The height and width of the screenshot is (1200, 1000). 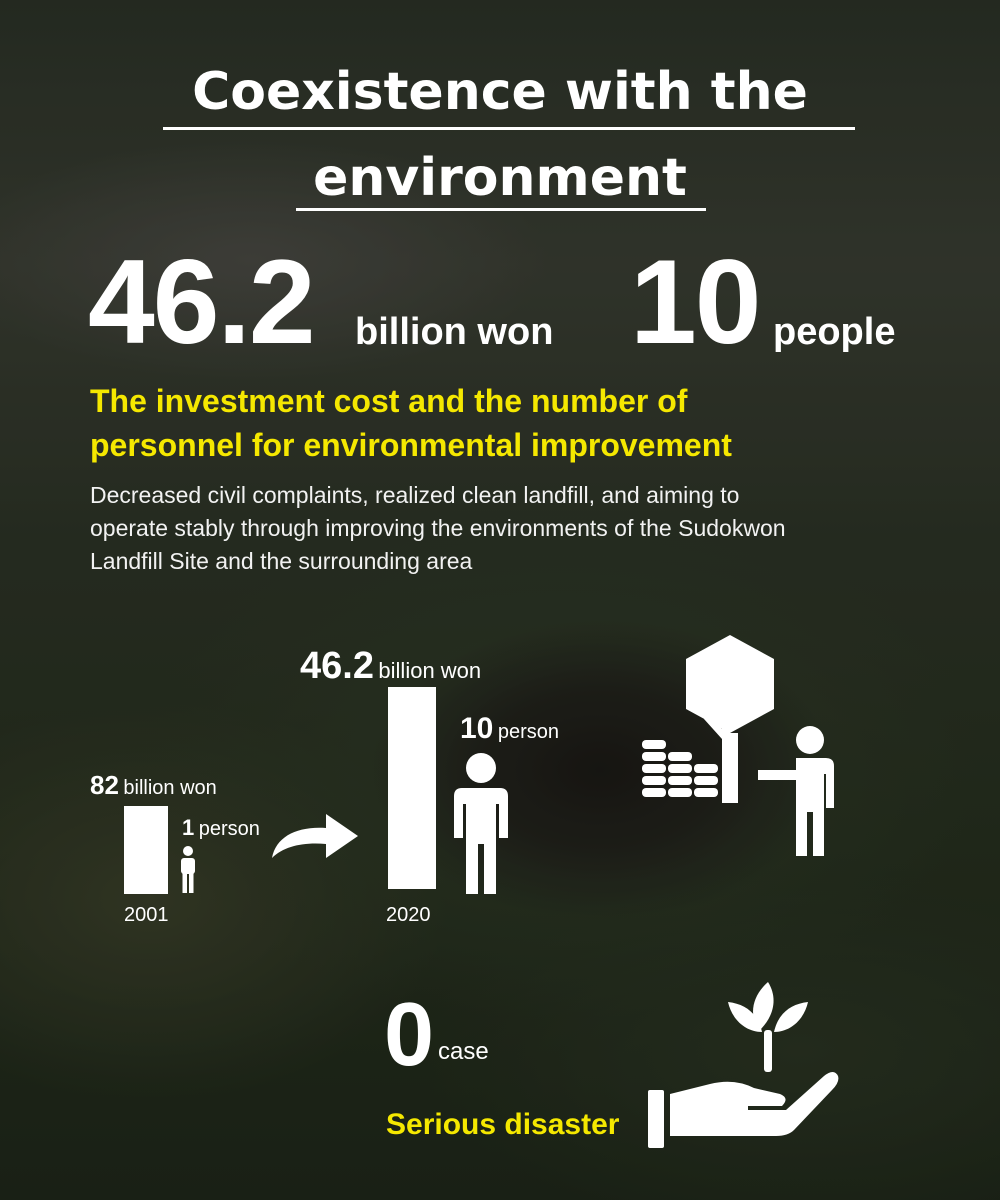 I want to click on description-line3: Landfill Site and the surrounding area, so click(x=281, y=561).